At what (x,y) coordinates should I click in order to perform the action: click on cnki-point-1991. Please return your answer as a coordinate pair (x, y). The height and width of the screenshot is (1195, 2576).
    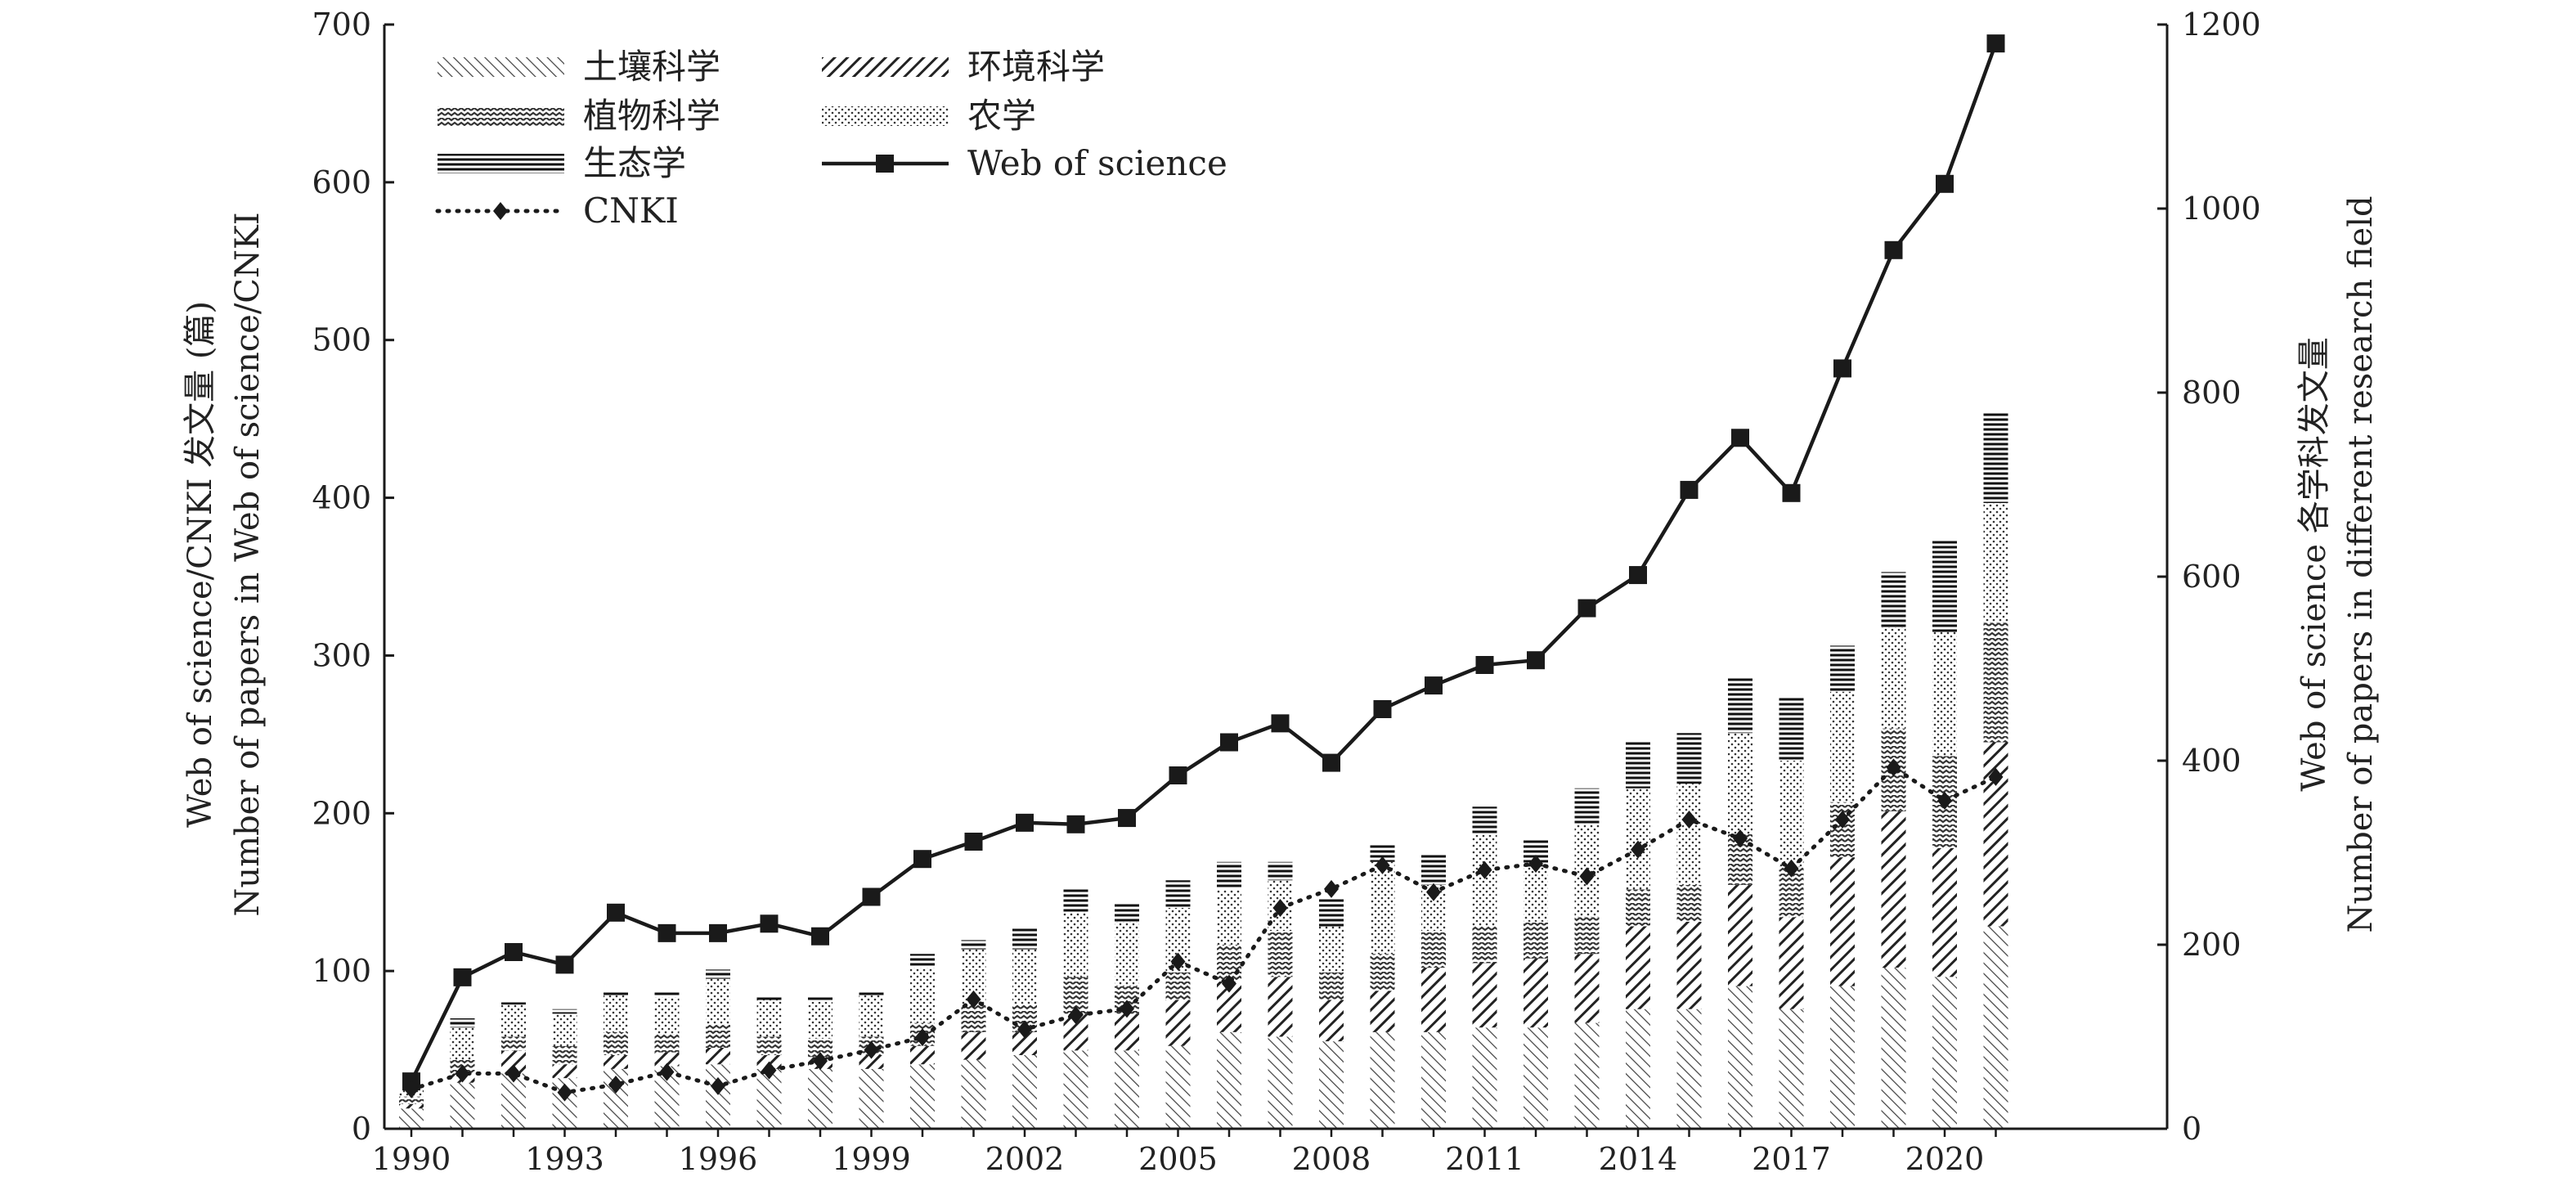
    Looking at the image, I should click on (462, 1073).